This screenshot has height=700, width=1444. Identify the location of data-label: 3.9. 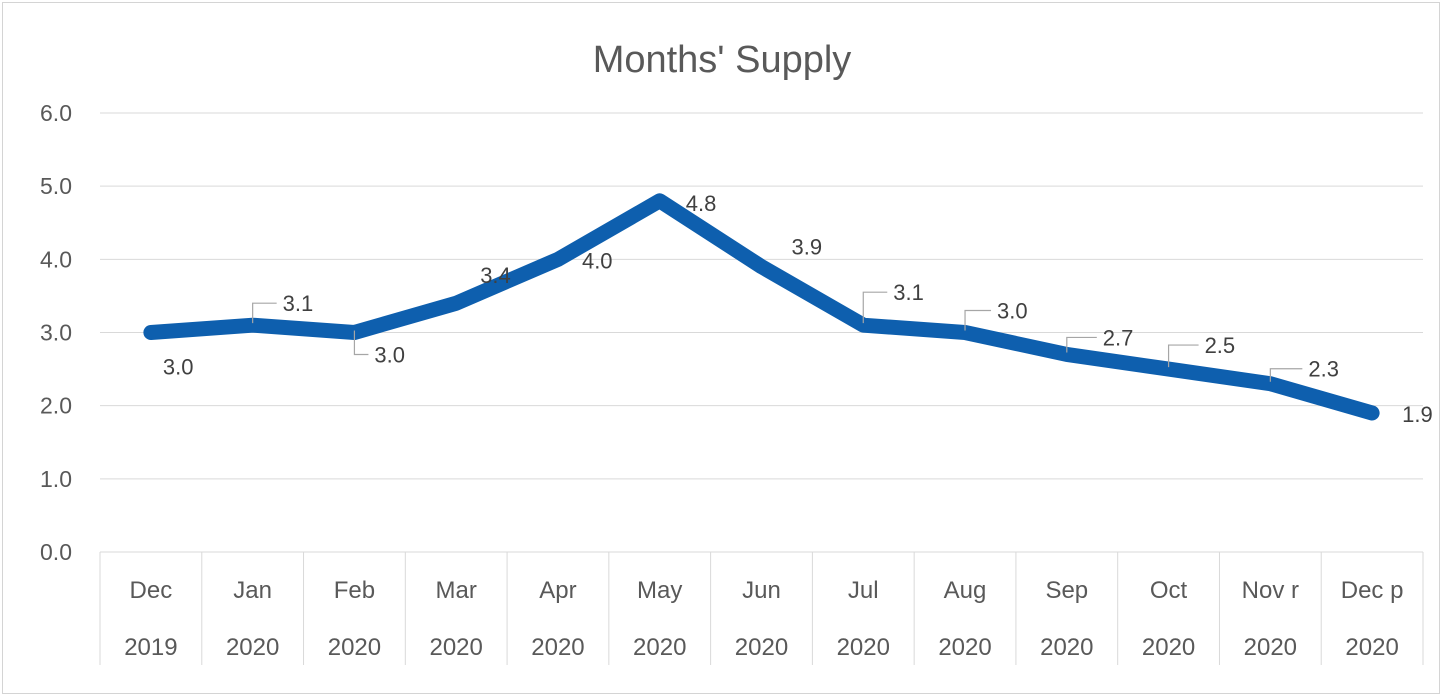
(807, 247).